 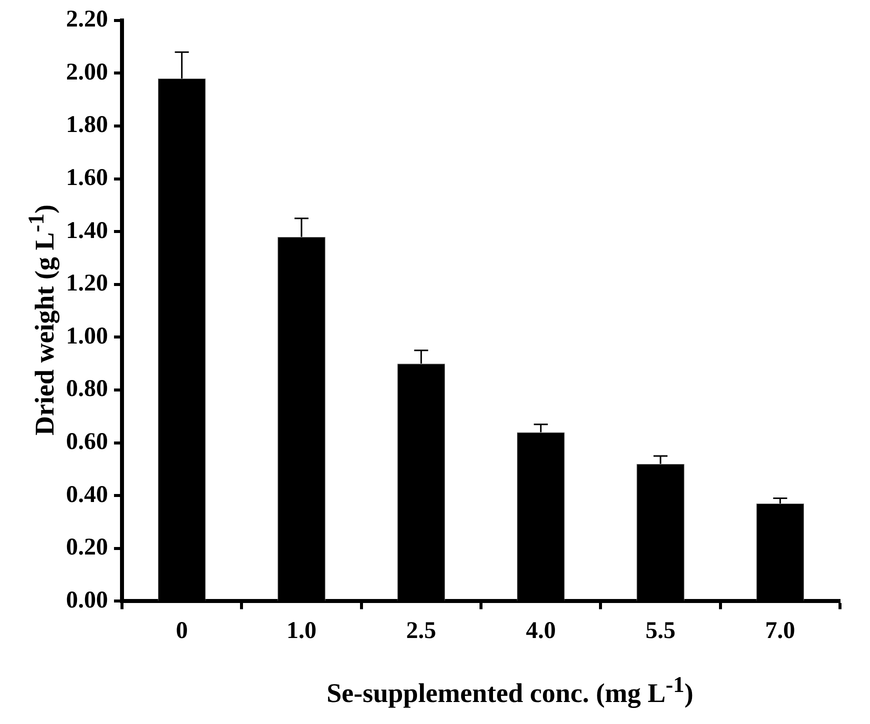 I want to click on y-tick-label: 1.60, so click(x=87, y=178).